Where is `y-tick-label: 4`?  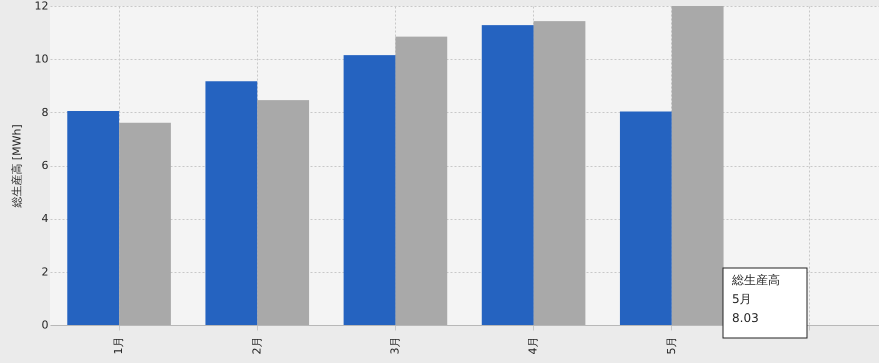 y-tick-label: 4 is located at coordinates (45, 219).